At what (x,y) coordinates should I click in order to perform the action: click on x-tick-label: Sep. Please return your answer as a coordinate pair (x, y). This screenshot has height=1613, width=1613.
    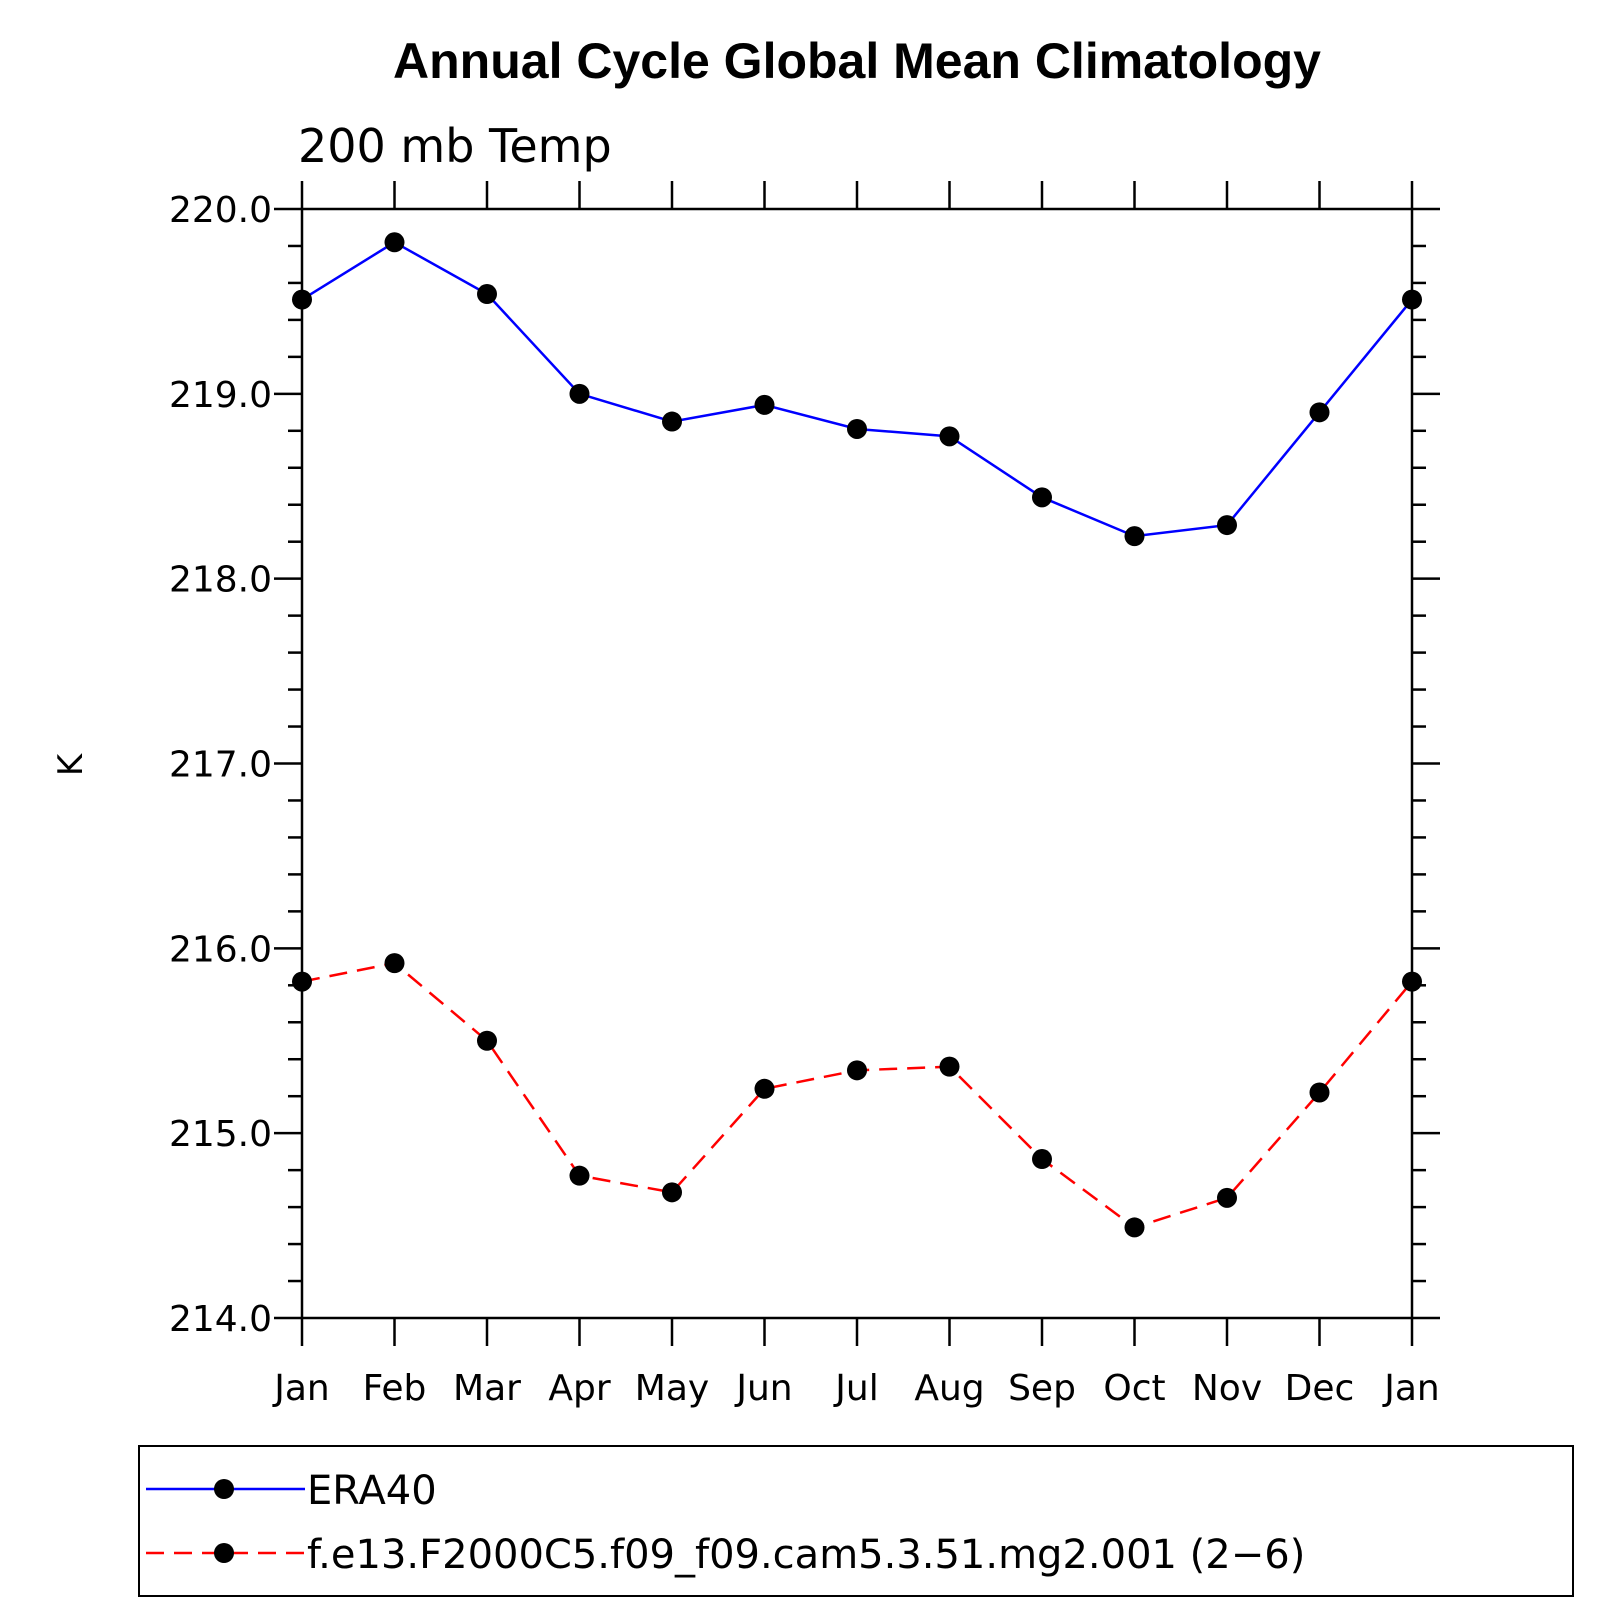
    Looking at the image, I should click on (1042, 1388).